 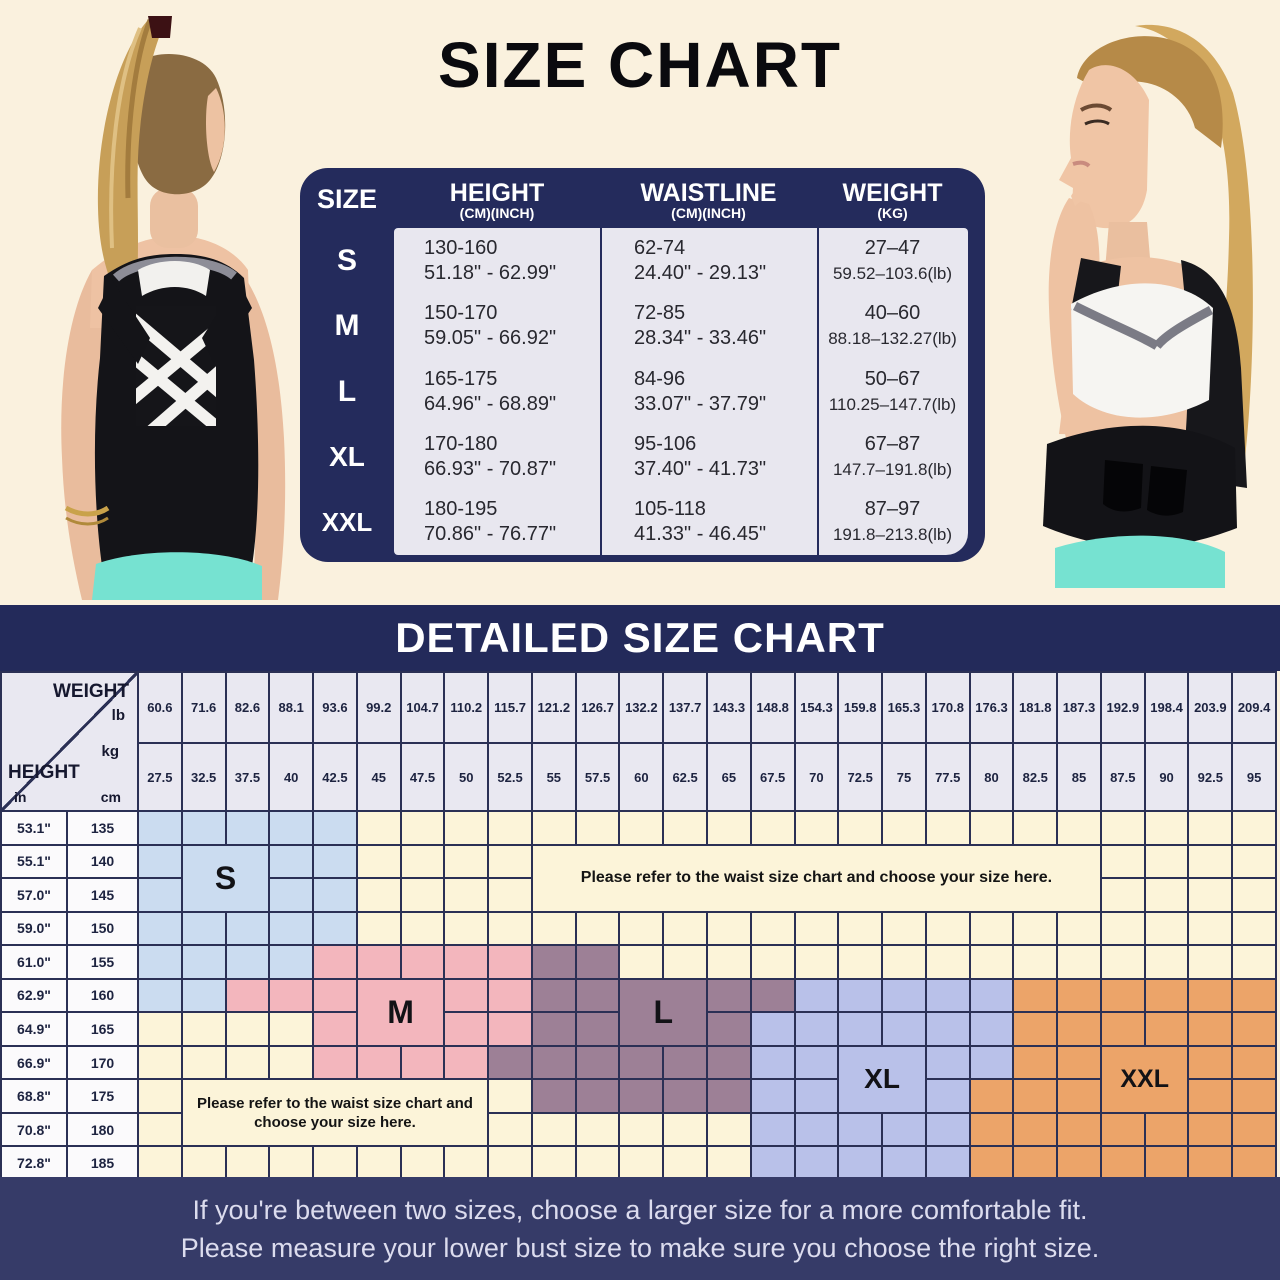 What do you see at coordinates (34, 895) in the screenshot?
I see `height-in-cell: 57.0"` at bounding box center [34, 895].